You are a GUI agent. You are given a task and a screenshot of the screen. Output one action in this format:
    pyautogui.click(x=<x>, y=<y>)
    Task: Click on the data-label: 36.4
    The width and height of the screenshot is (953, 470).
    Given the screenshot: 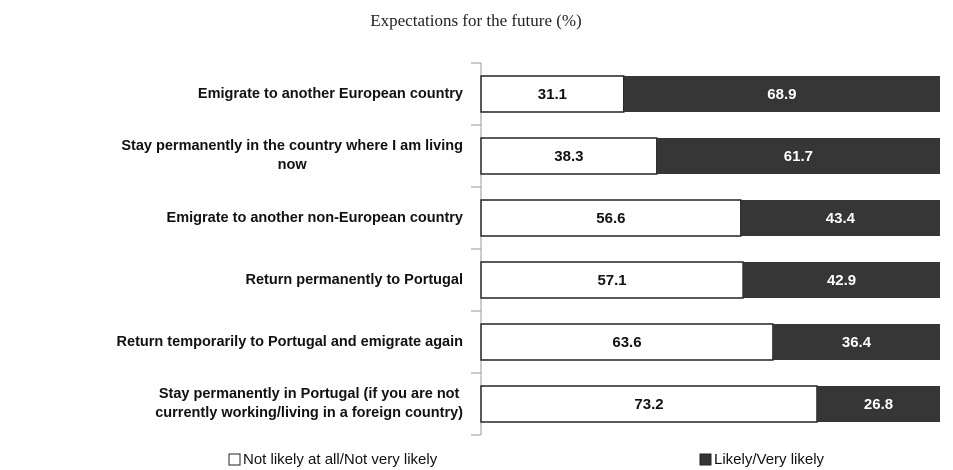 What is the action you would take?
    pyautogui.click(x=857, y=342)
    